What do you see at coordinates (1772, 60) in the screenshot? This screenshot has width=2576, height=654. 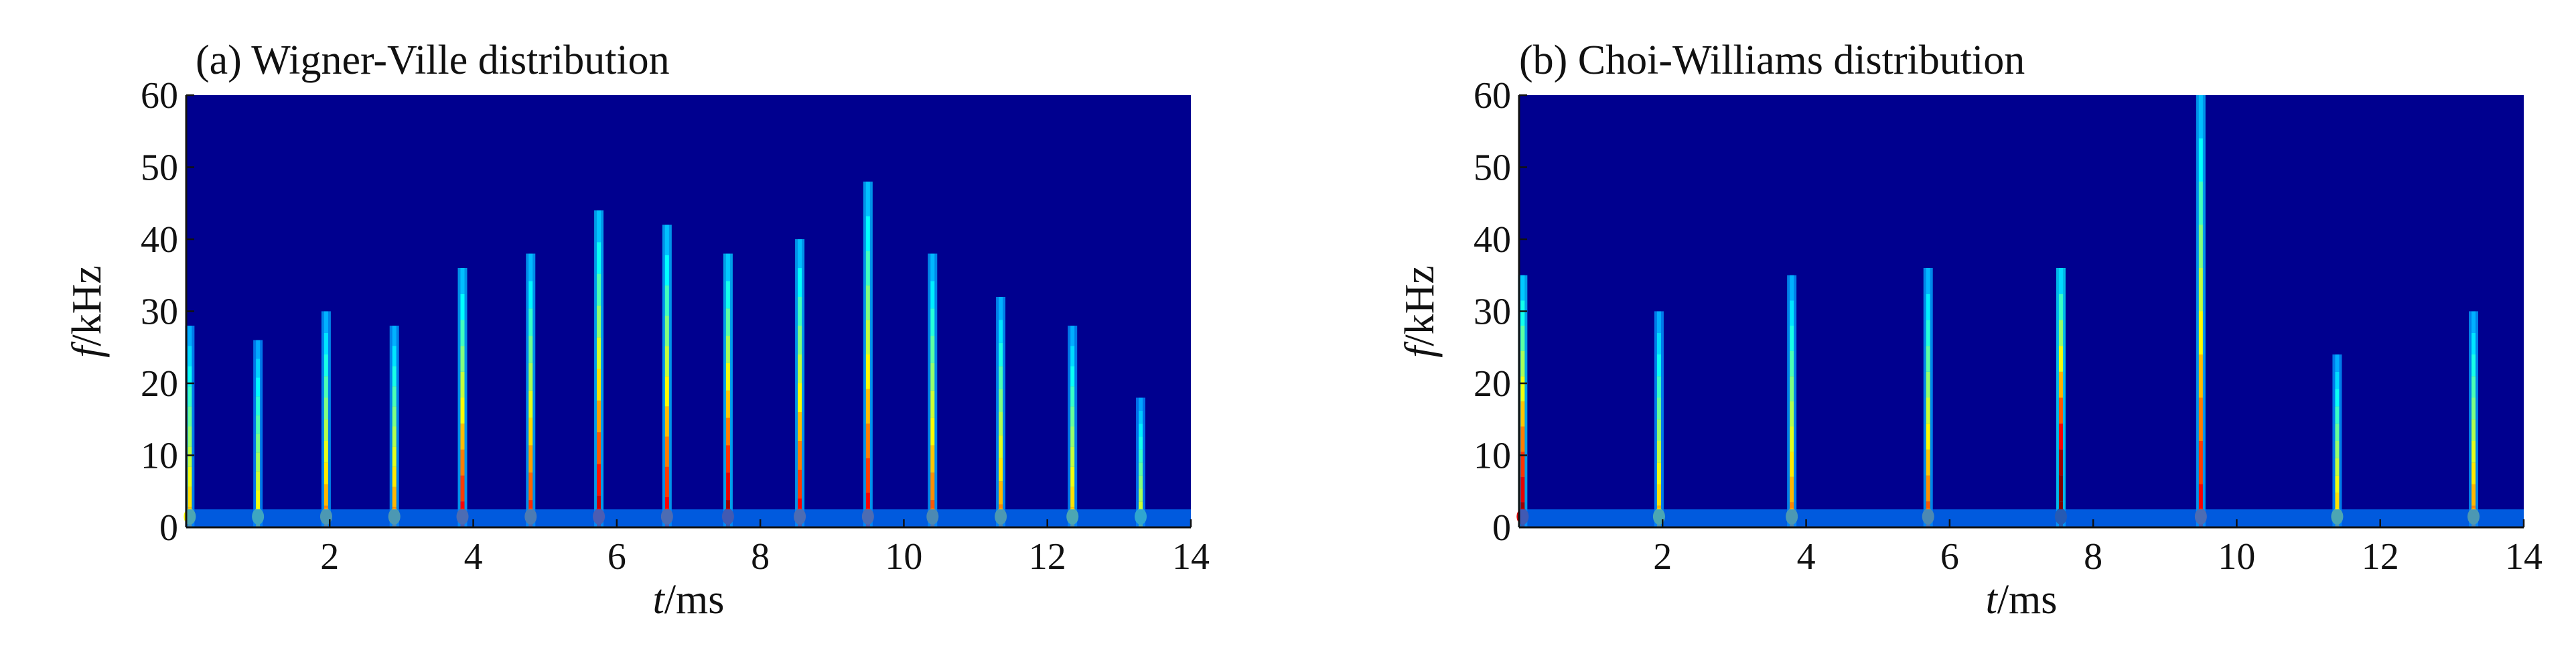 I see `chart-title: (b) Choi-Williams distribution` at bounding box center [1772, 60].